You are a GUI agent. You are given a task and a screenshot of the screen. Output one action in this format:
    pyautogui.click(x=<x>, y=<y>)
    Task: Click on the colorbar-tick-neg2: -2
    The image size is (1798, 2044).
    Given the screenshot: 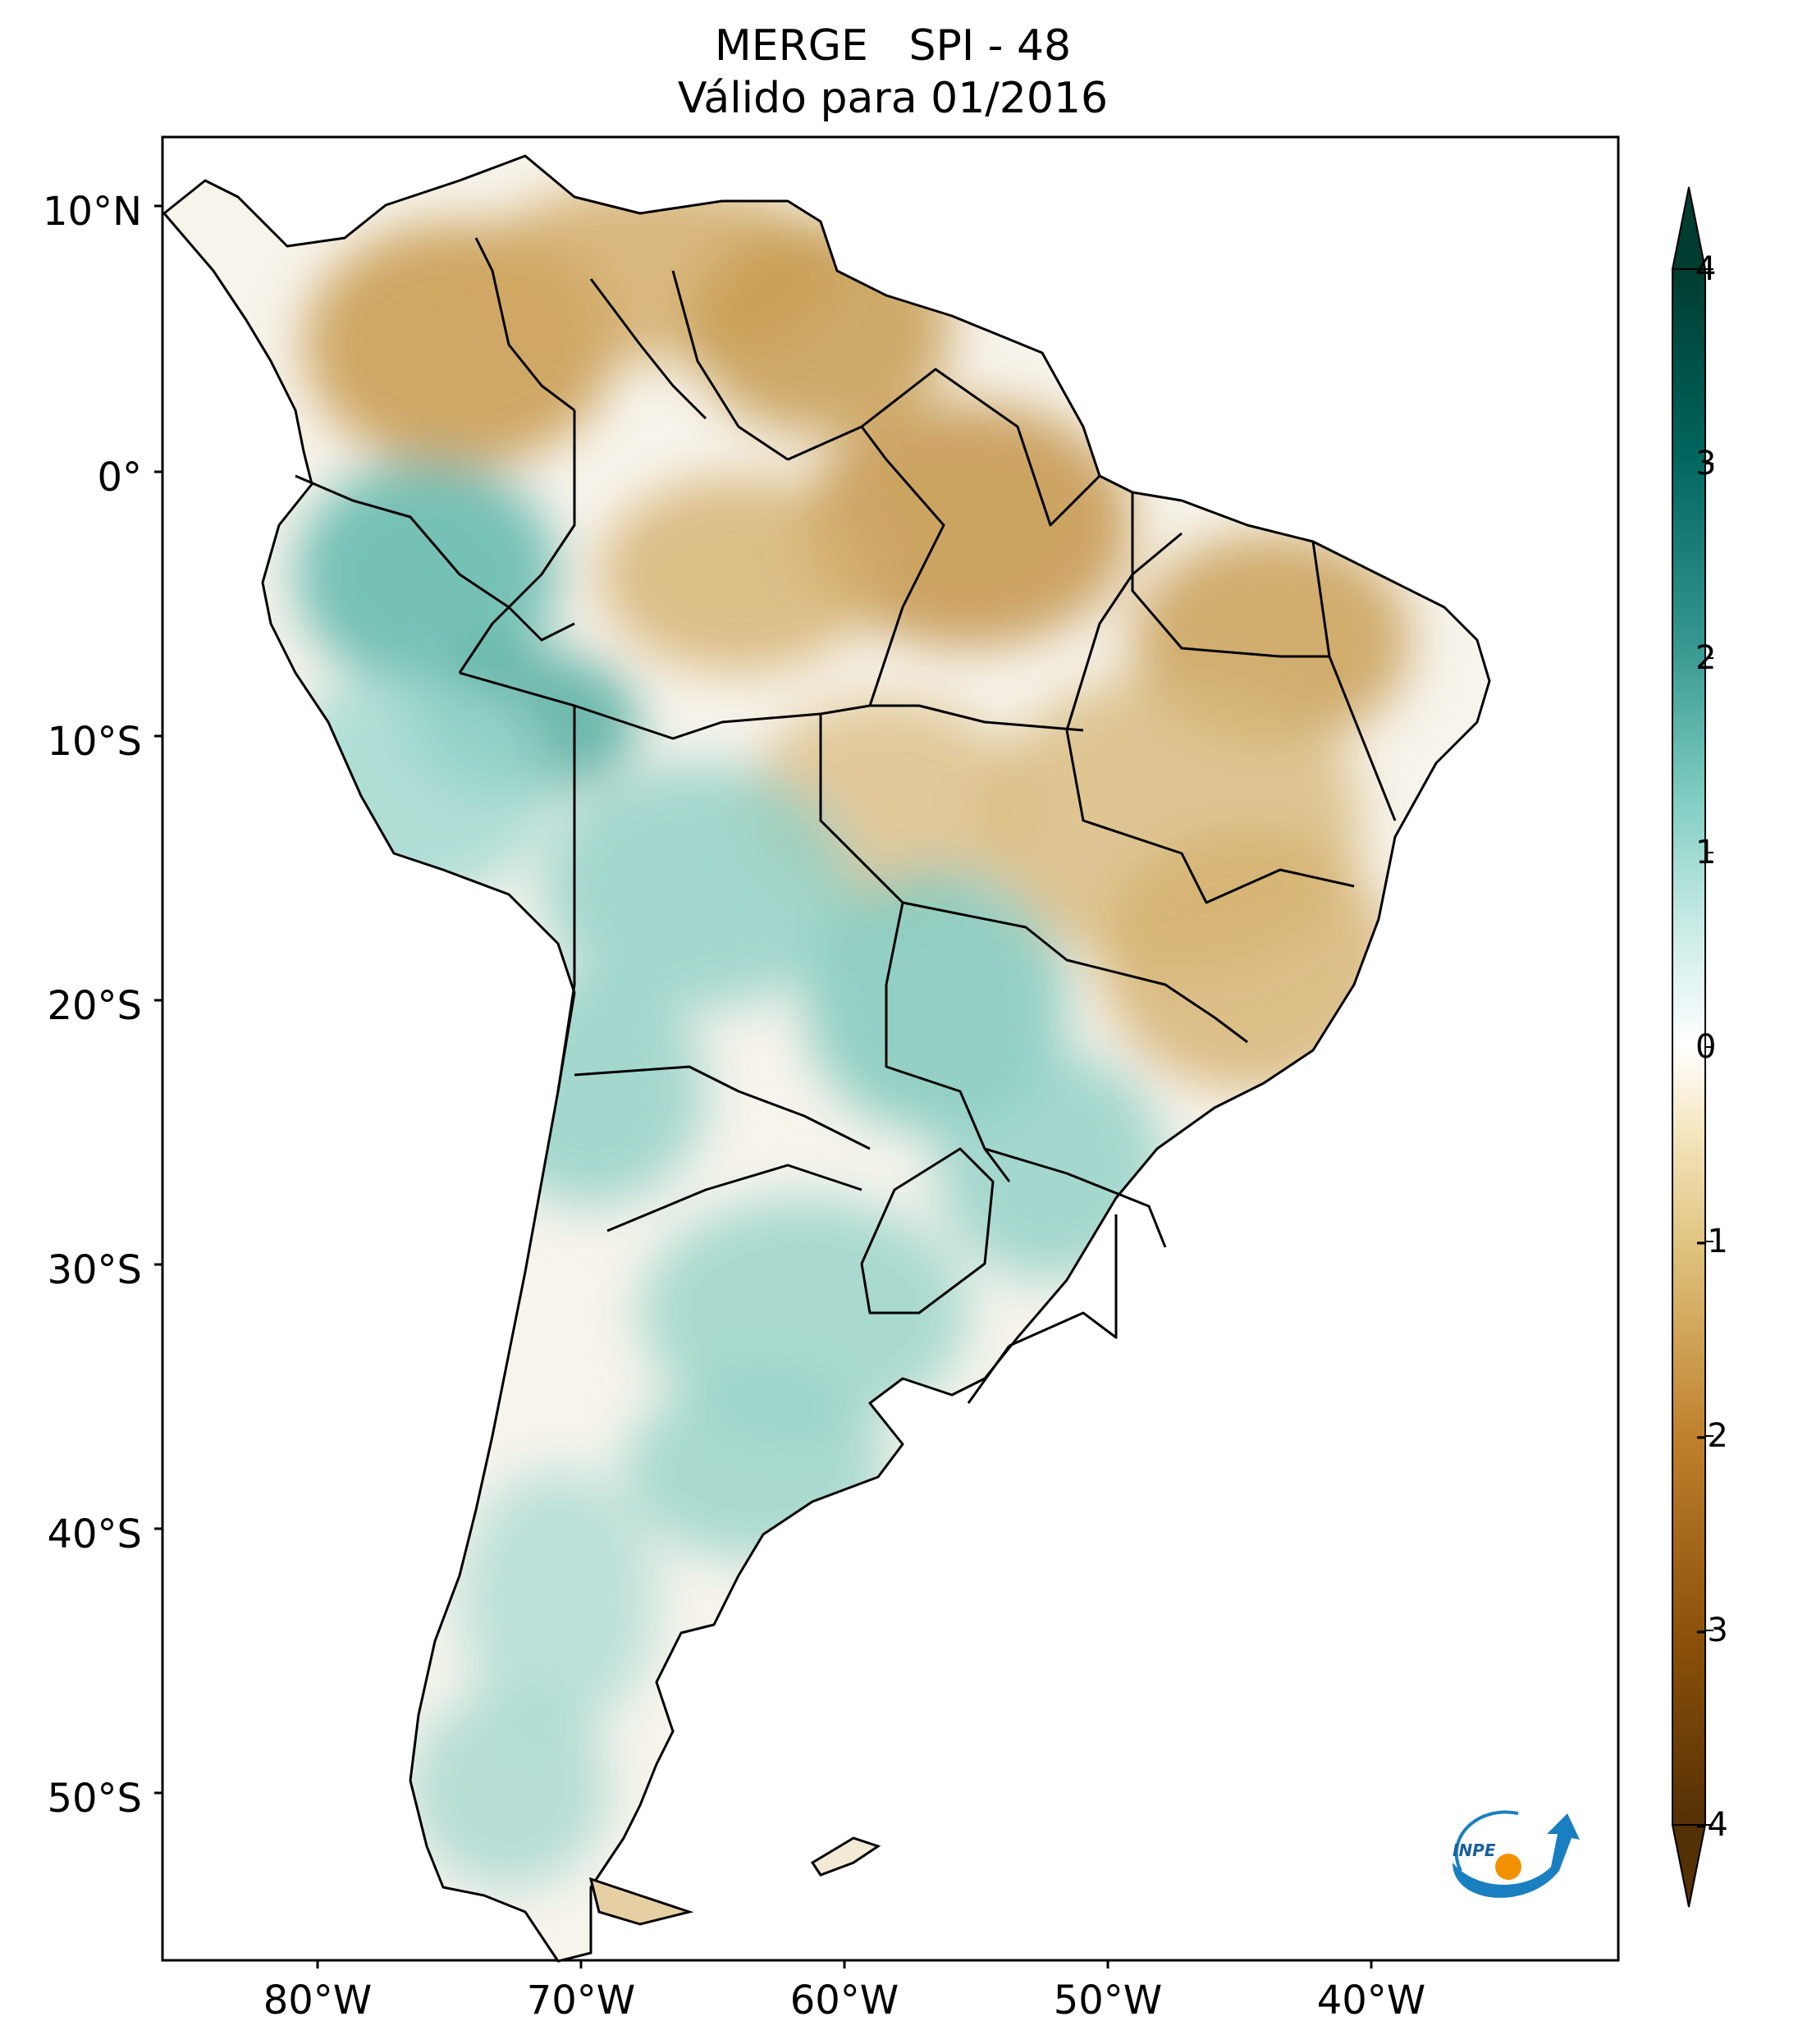 What is the action you would take?
    pyautogui.click(x=1711, y=1436)
    